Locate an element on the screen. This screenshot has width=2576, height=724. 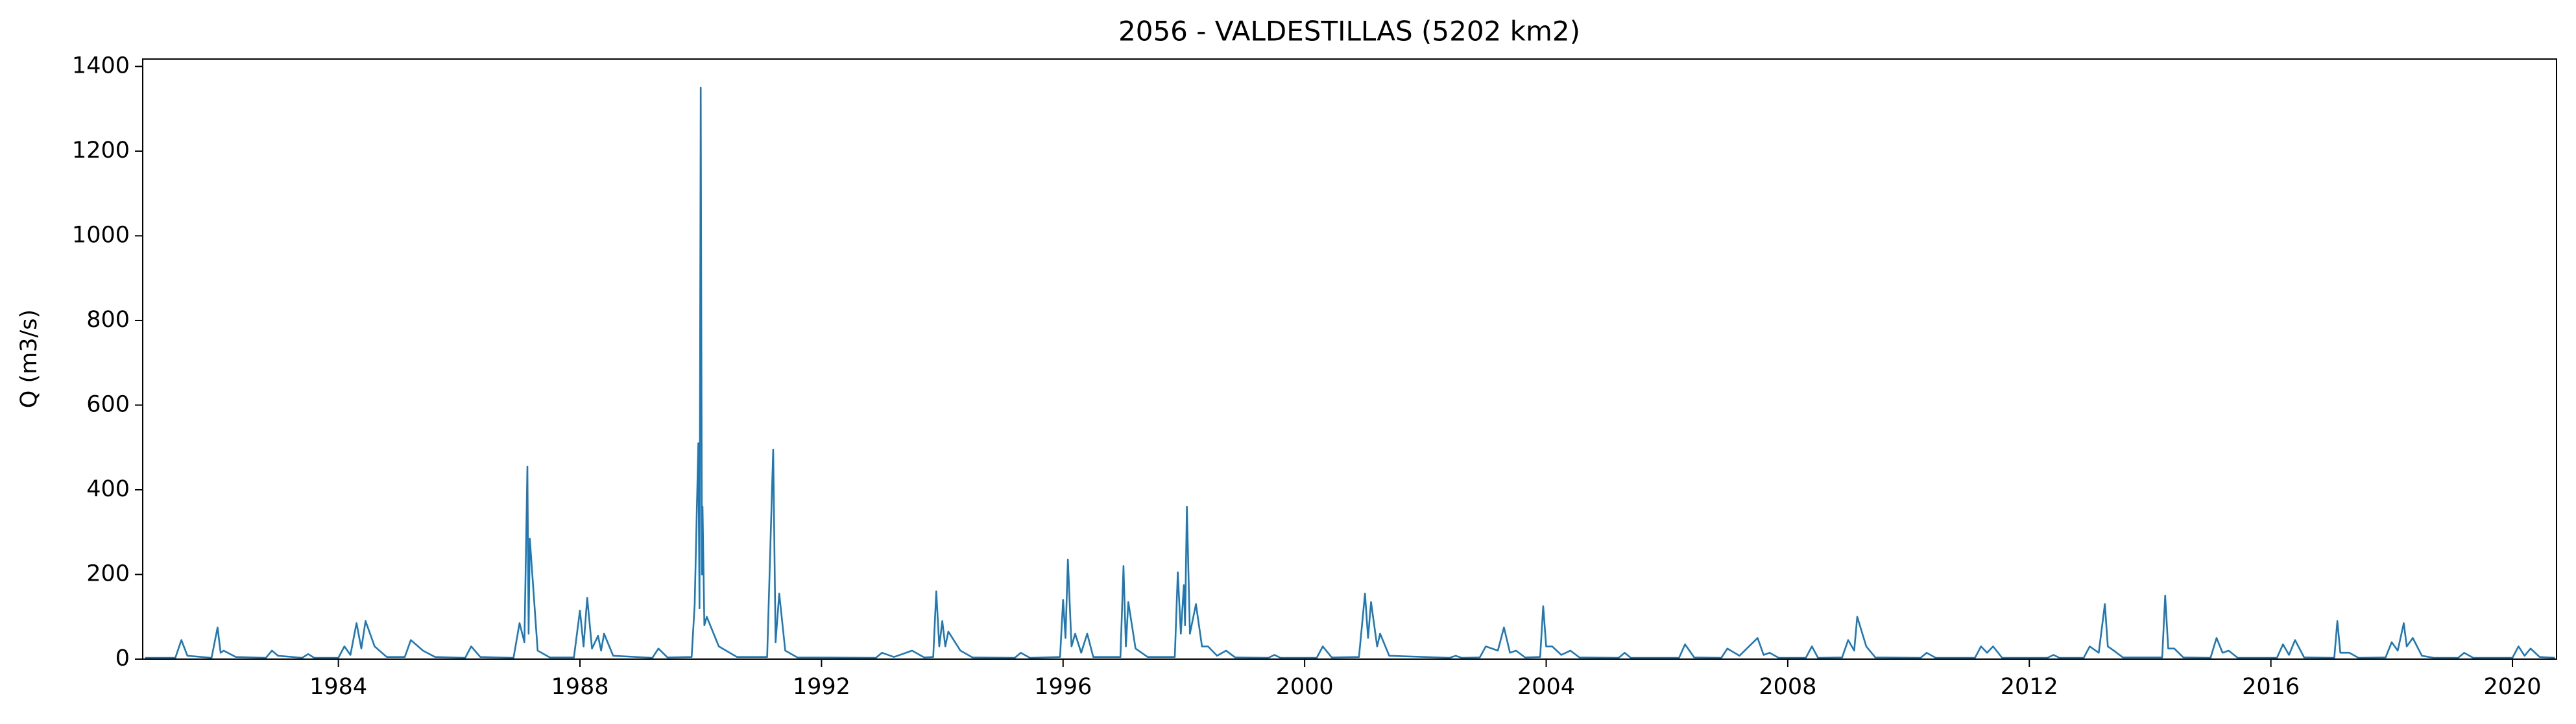
x-tick-label: 2008 is located at coordinates (1787, 687).